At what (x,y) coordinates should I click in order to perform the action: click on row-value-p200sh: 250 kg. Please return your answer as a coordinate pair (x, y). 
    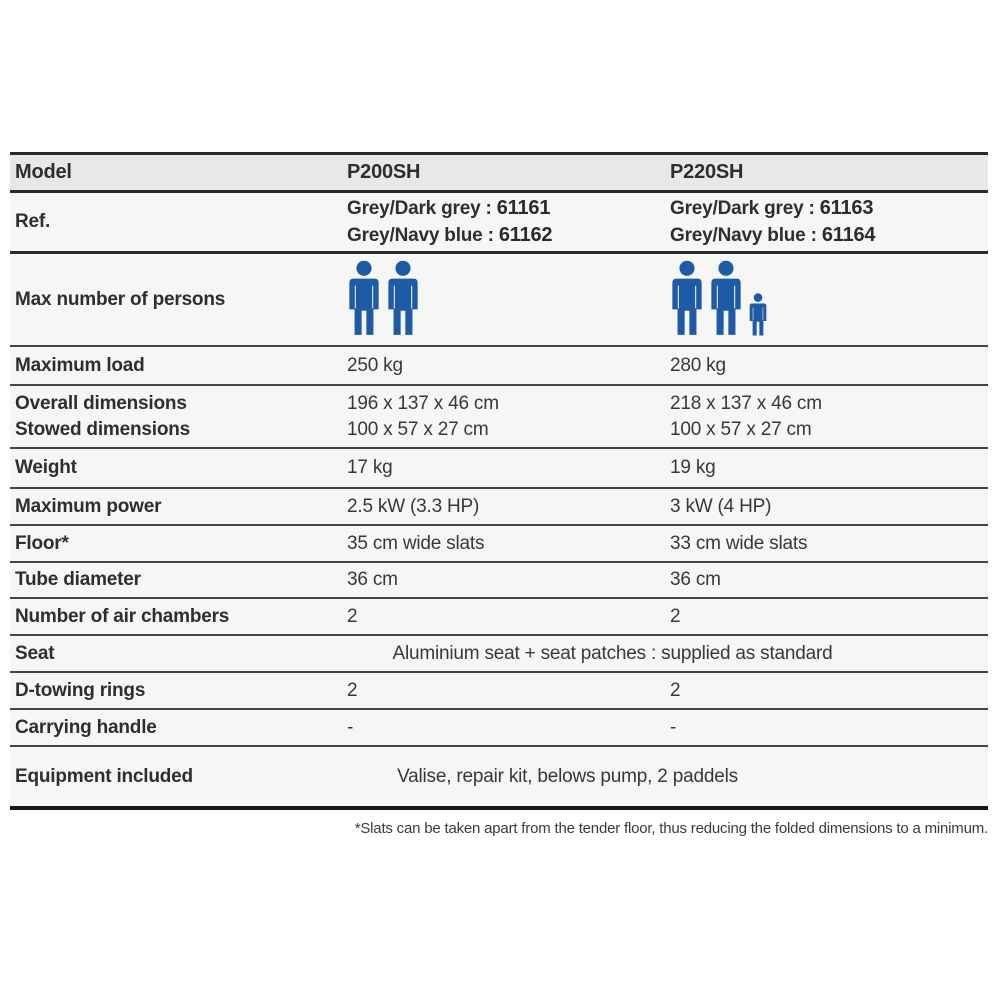
    Looking at the image, I should click on (375, 365).